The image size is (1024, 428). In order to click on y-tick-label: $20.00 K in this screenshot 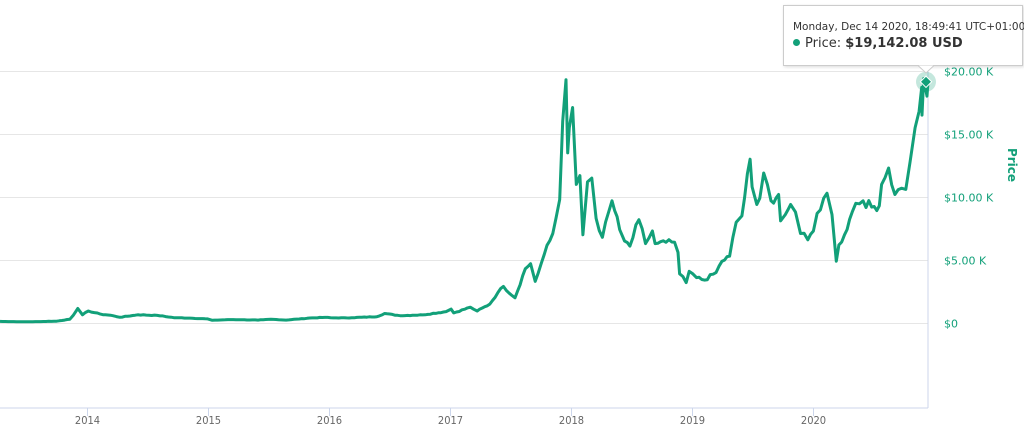, I will do `click(969, 72)`.